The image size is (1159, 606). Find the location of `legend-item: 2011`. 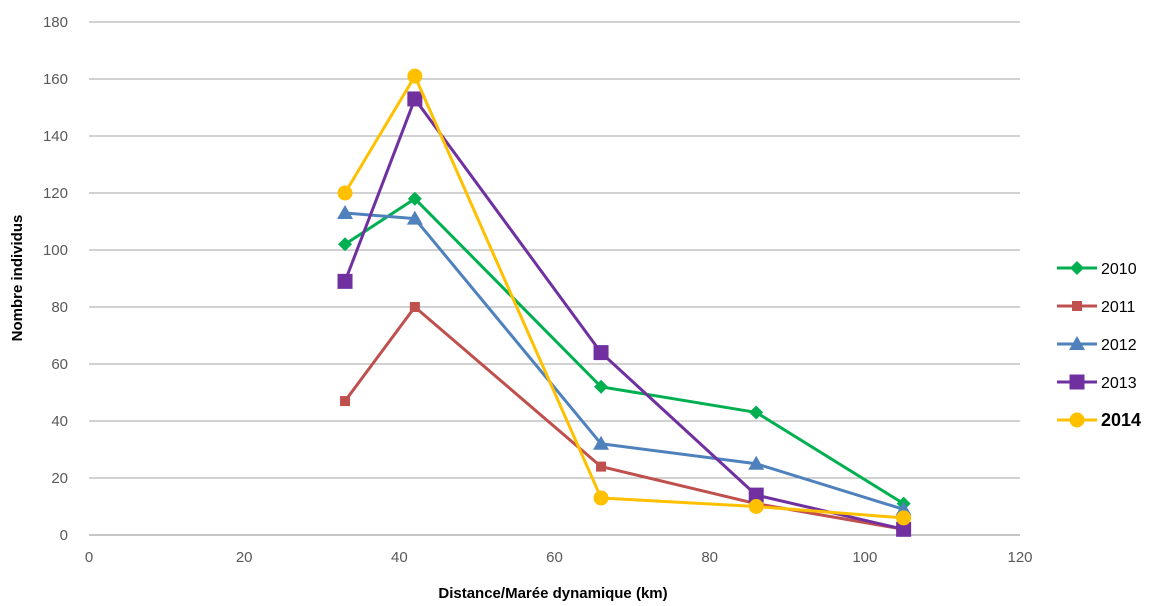

legend-item: 2011 is located at coordinates (1096, 307).